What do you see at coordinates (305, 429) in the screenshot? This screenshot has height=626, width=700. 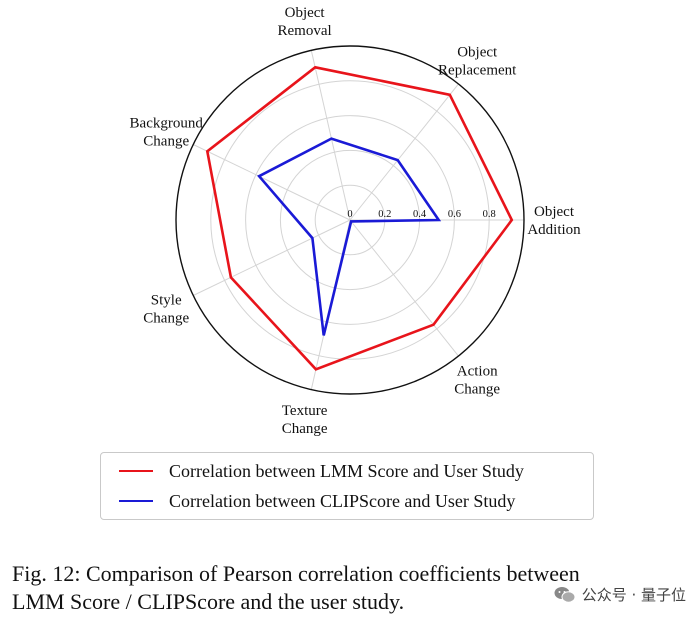 I see `axis-label-5-line-1: Change` at bounding box center [305, 429].